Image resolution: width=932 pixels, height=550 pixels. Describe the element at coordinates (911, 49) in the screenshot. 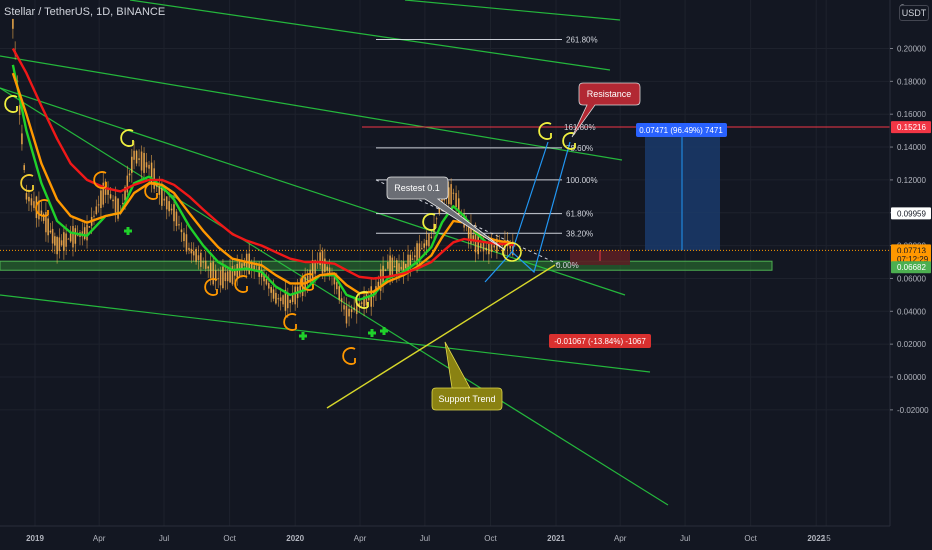

I see `price-tick-label-0: 0.20000` at that location.